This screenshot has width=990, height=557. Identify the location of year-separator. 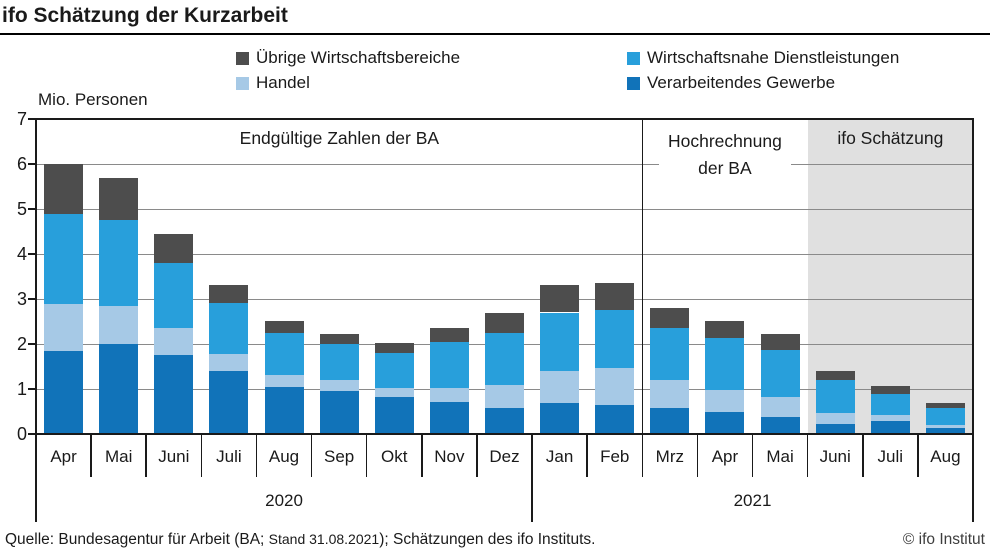
(973, 478).